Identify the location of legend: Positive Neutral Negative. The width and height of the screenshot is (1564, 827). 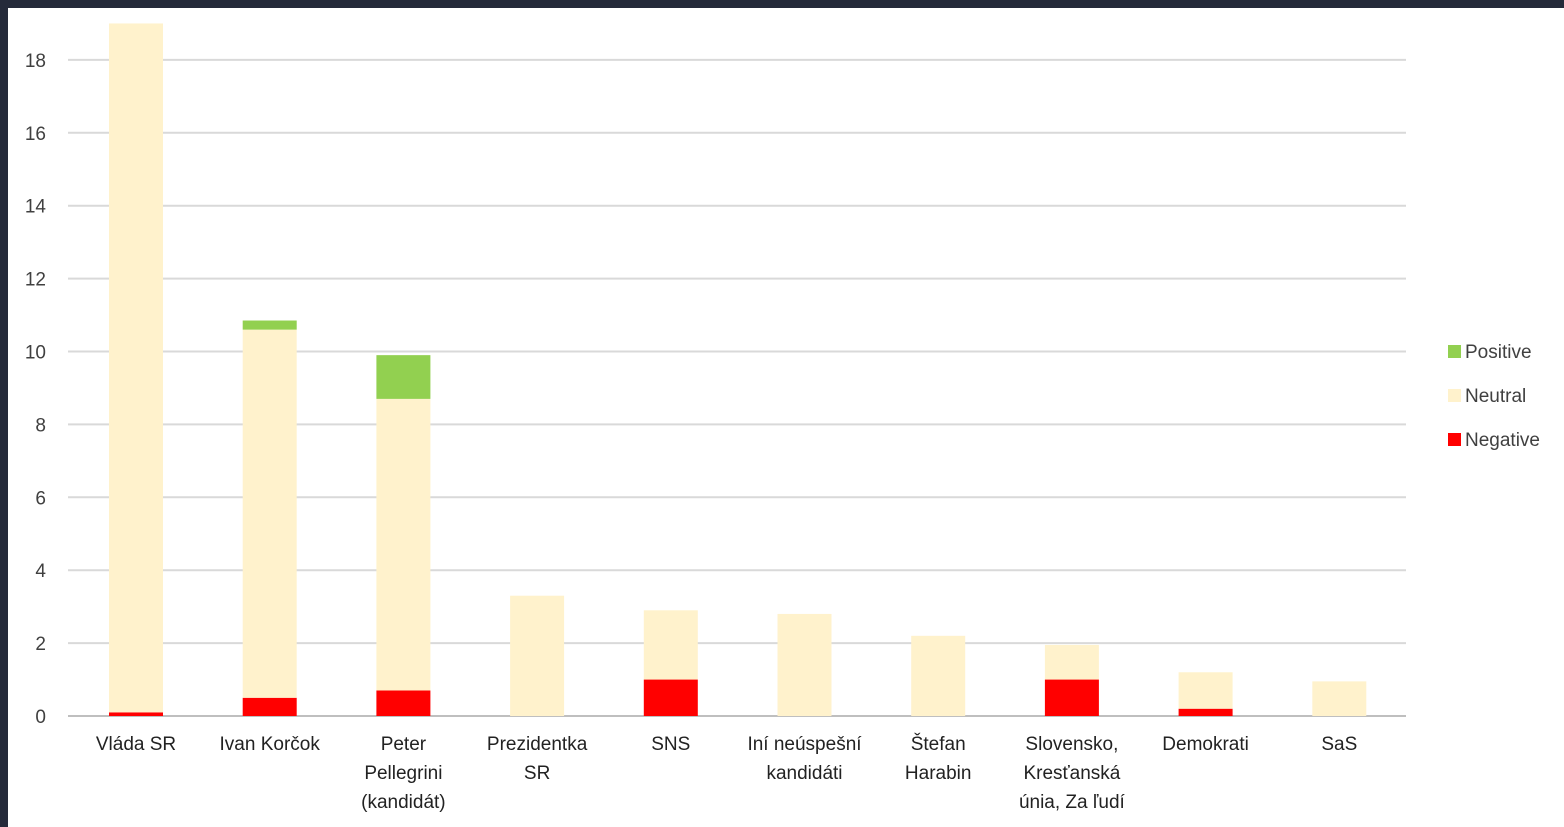
(1494, 396).